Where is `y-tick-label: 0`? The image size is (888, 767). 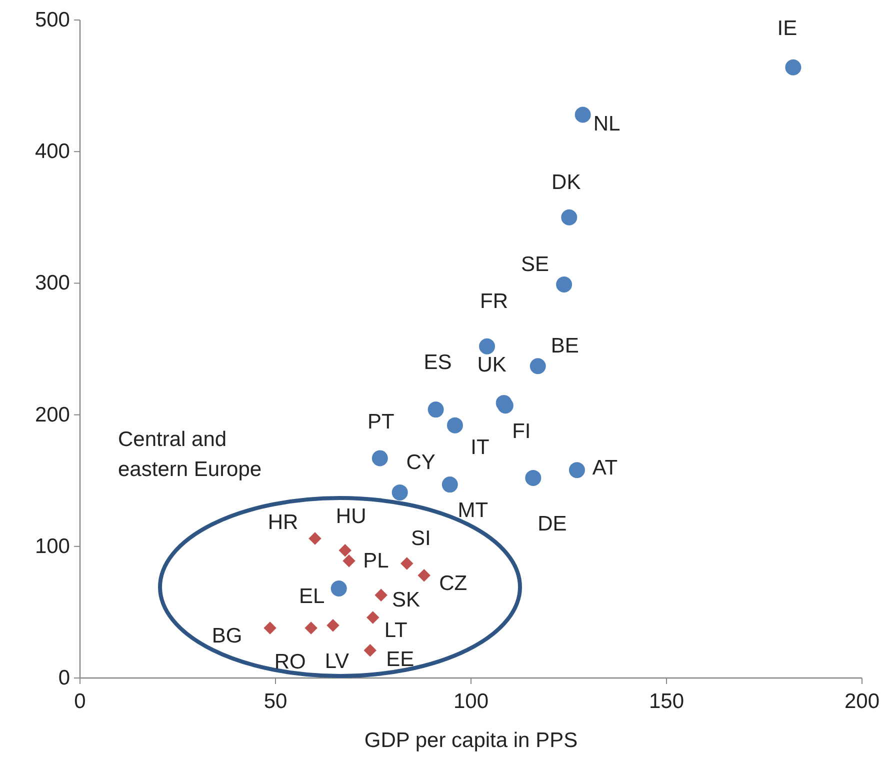
y-tick-label: 0 is located at coordinates (64, 678).